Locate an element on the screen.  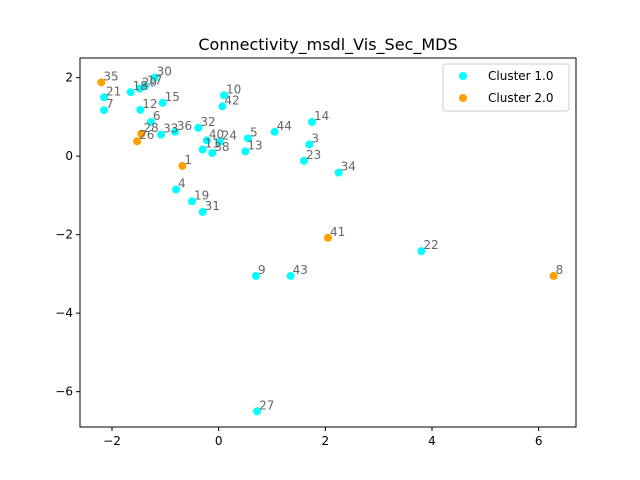
point-label-7: 7 is located at coordinates (110, 104).